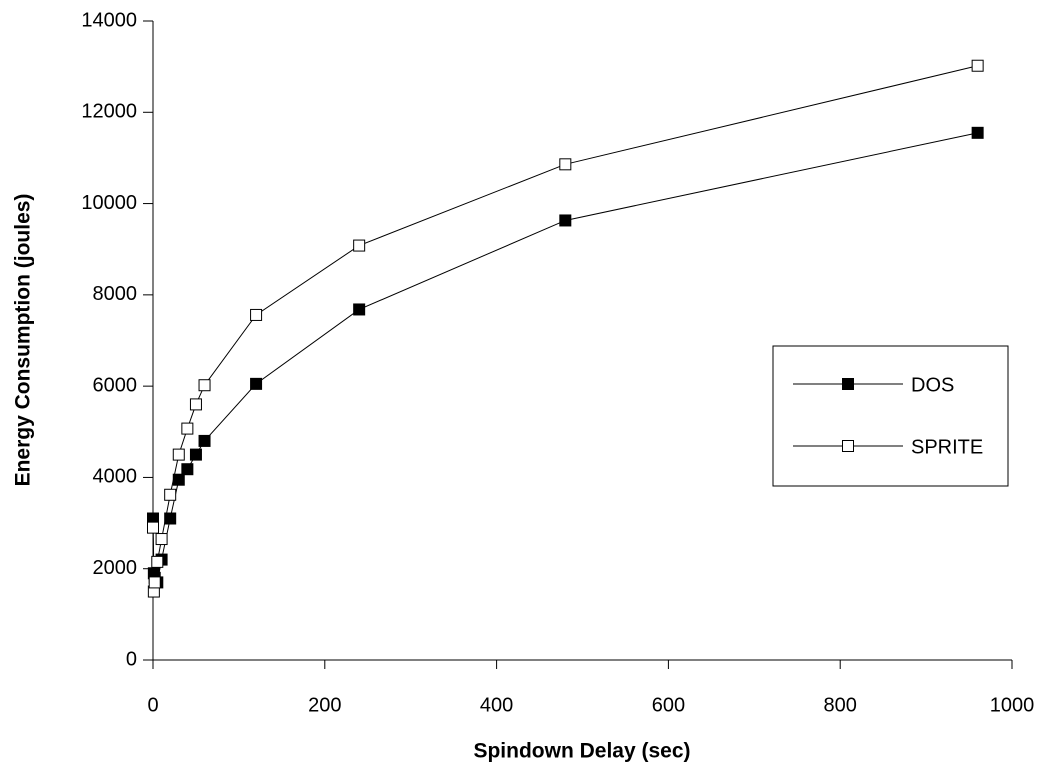  I want to click on x-tick-label: 400, so click(496, 705).